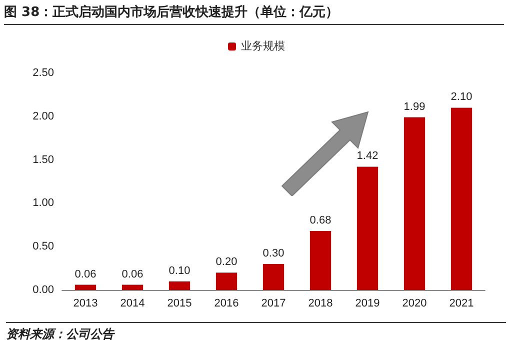 This screenshot has height=345, width=513. Describe the element at coordinates (254, 14) in the screenshot. I see `chart-title: 图 38：正式启动国内市场后营收快速提升（单位：亿元）` at that location.